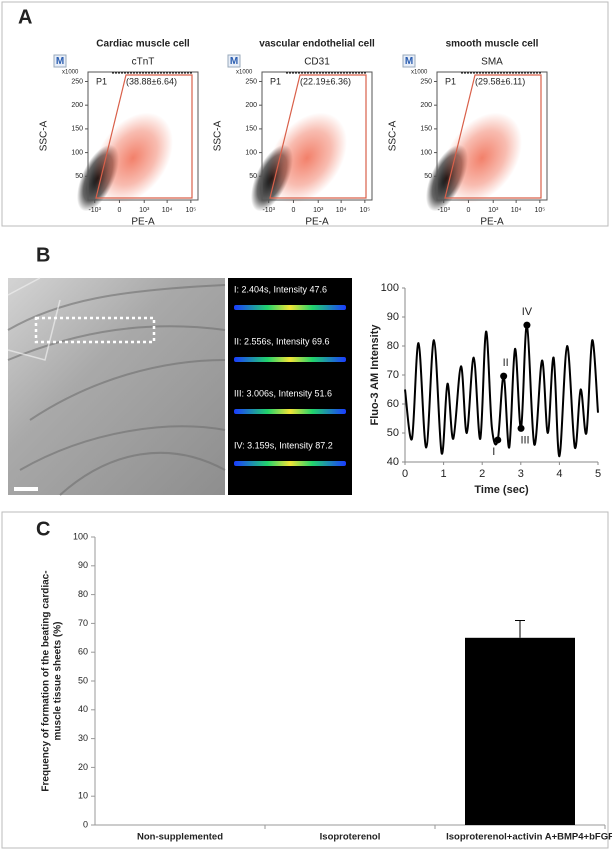 The height and width of the screenshot is (850, 612). What do you see at coordinates (393, 462) in the screenshot?
I see `y-tick-label: 40` at bounding box center [393, 462].